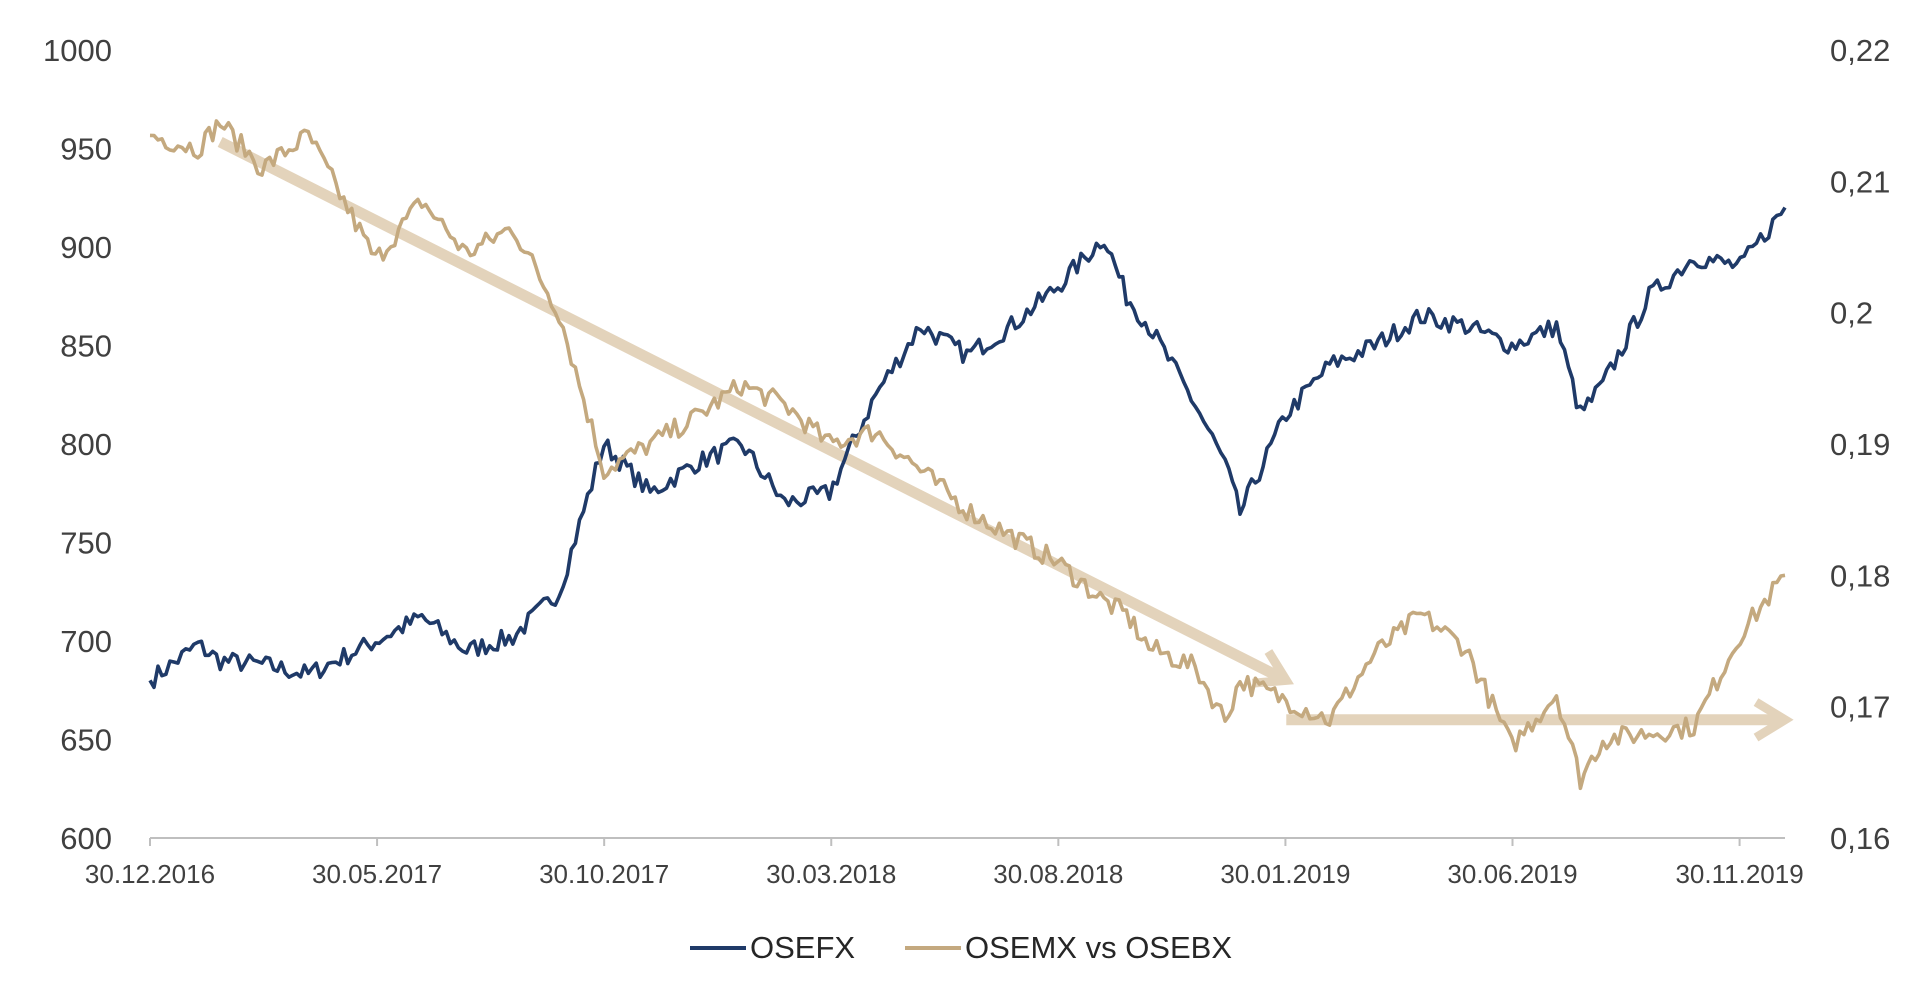  Describe the element at coordinates (150, 874) in the screenshot. I see `x-tick-label: 30.12.2016` at that location.